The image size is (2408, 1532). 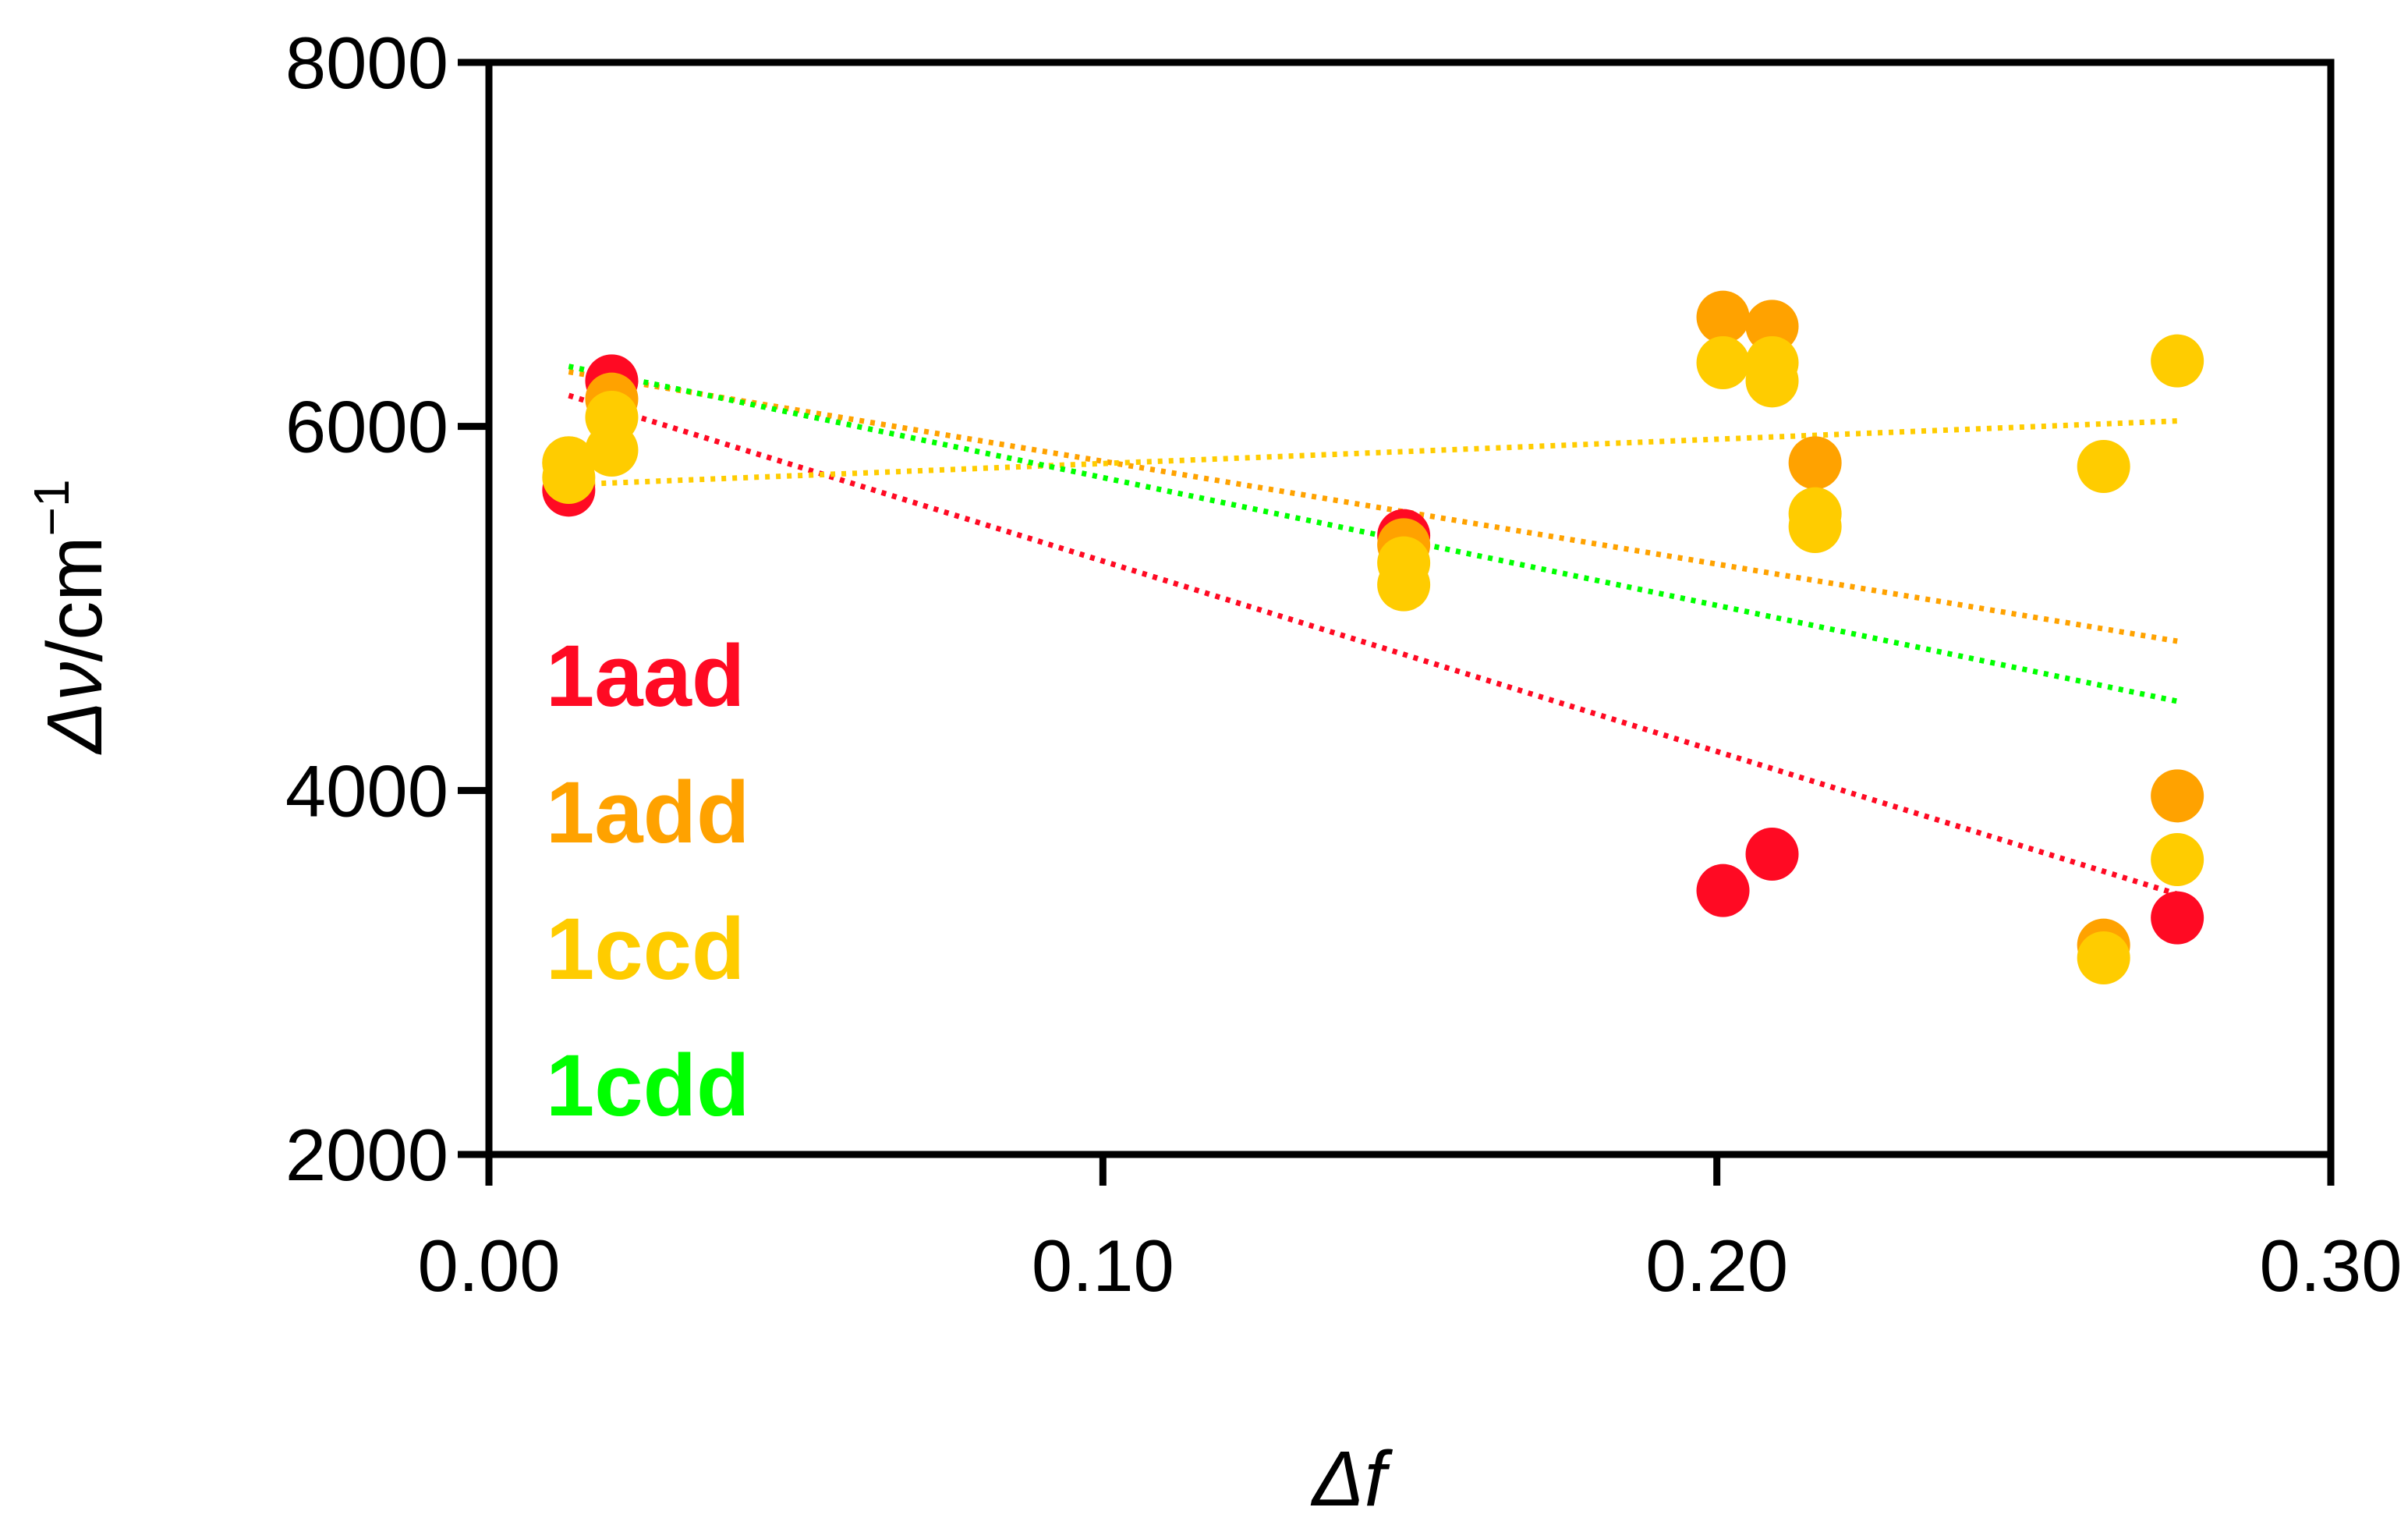 I want to click on y-axis-exponent: −1, so click(x=51, y=507).